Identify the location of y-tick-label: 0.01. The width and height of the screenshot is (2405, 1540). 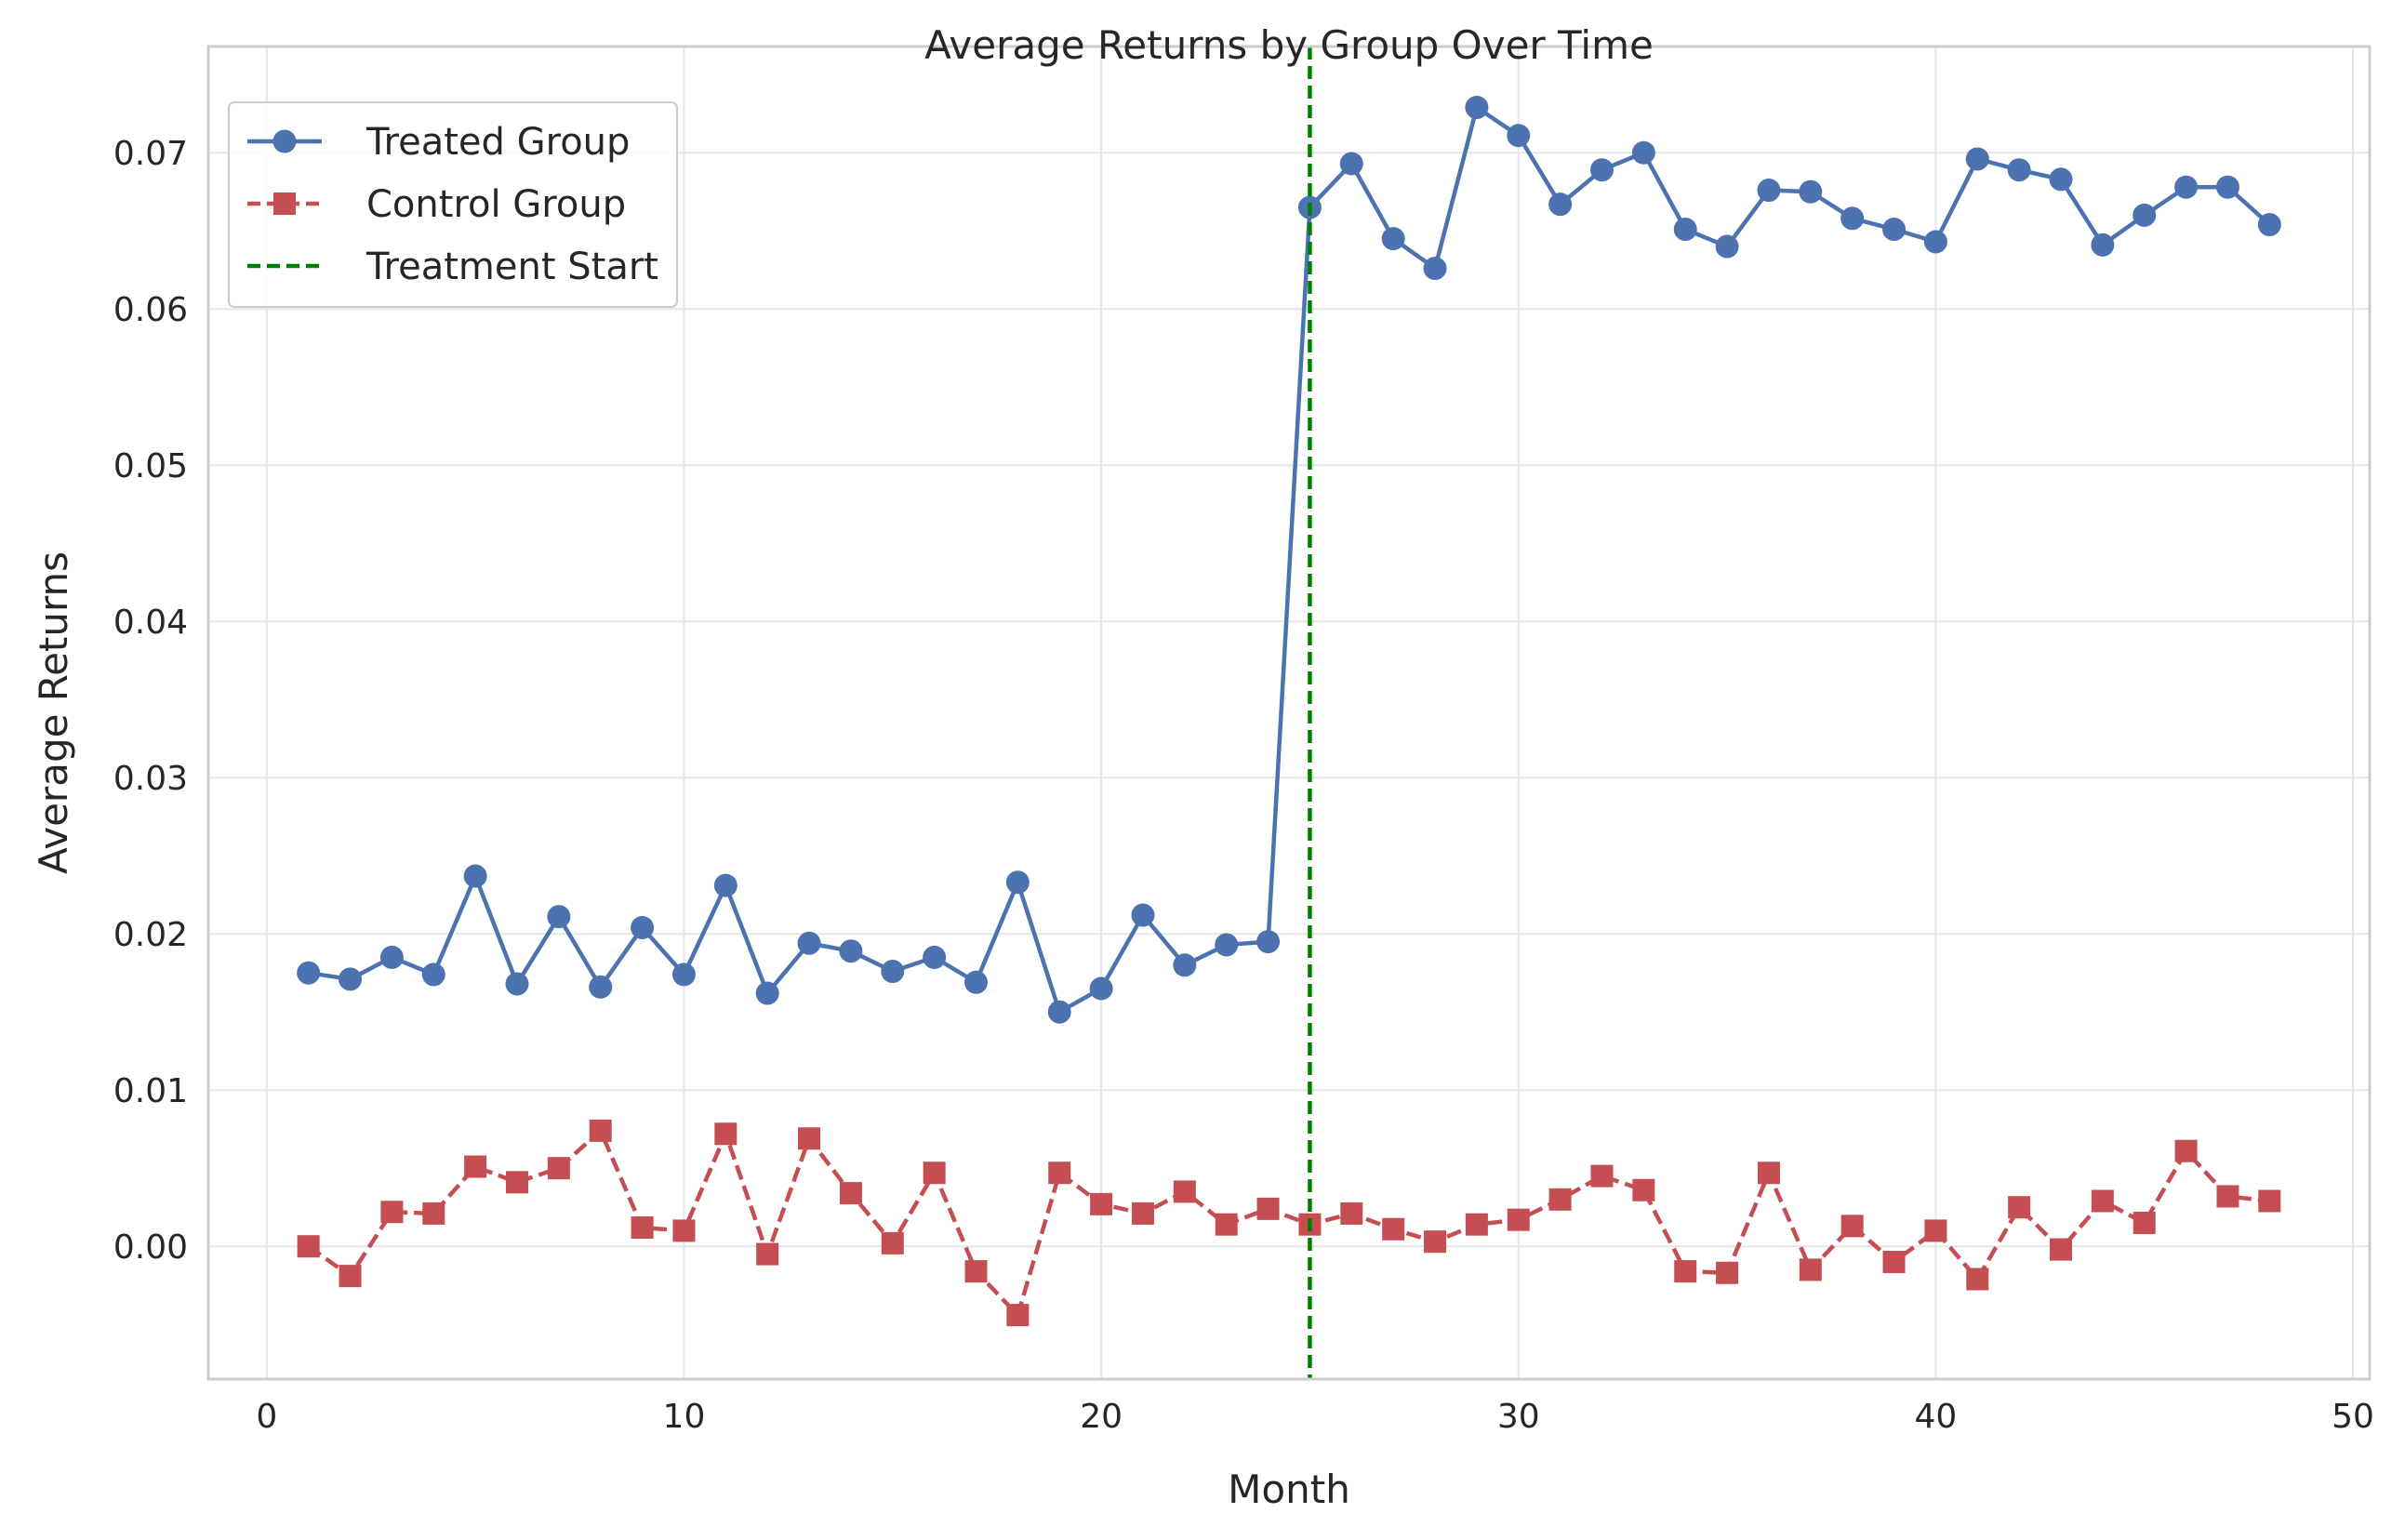
(150, 1091).